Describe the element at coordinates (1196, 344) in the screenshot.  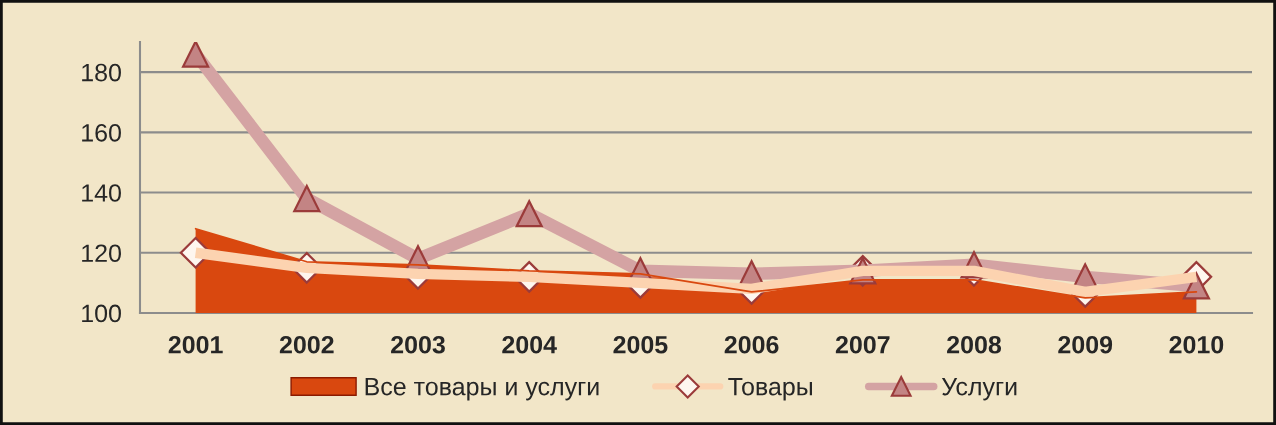
I see `x-tick-label: 2010` at that location.